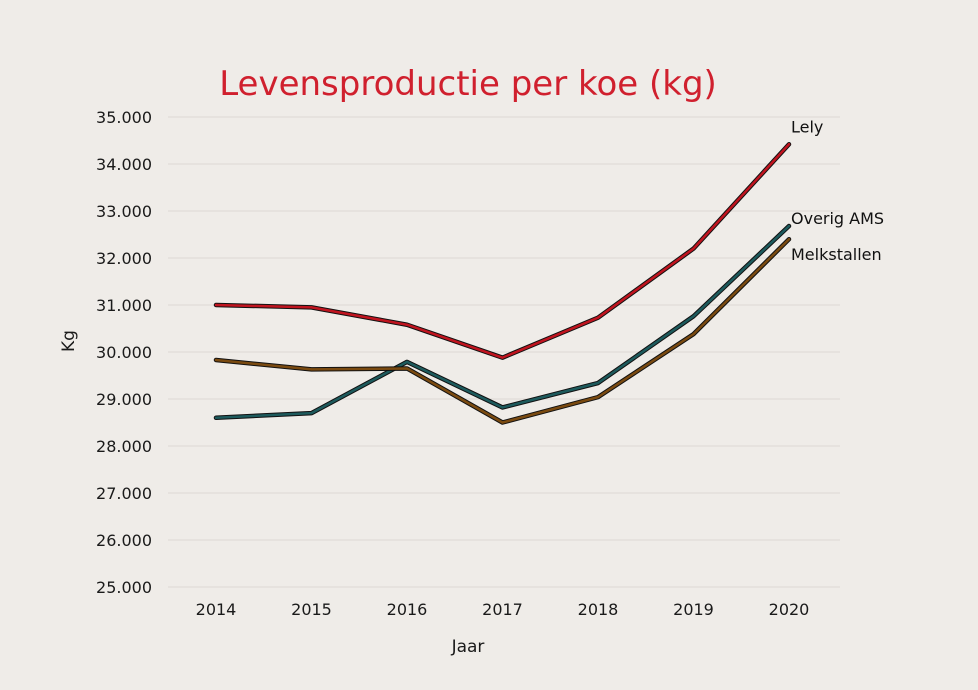  Describe the element at coordinates (216, 609) in the screenshot. I see `x-tick-label: 2014` at that location.